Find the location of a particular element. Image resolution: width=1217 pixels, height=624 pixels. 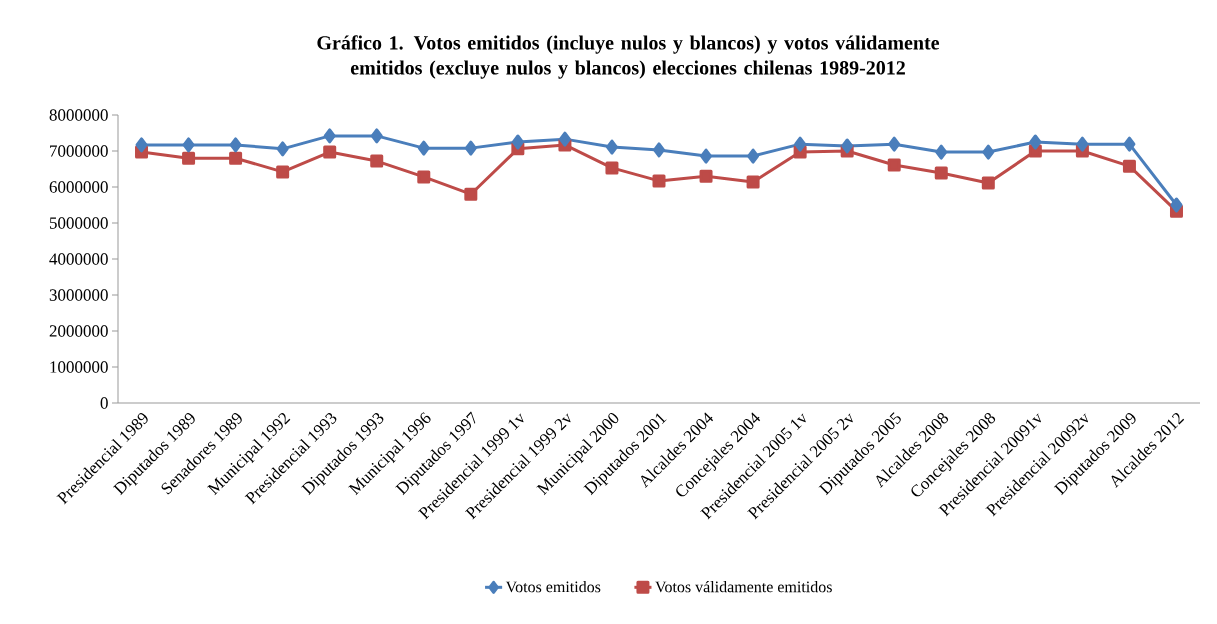

y-tick-label: 5000000 is located at coordinates (78, 223).